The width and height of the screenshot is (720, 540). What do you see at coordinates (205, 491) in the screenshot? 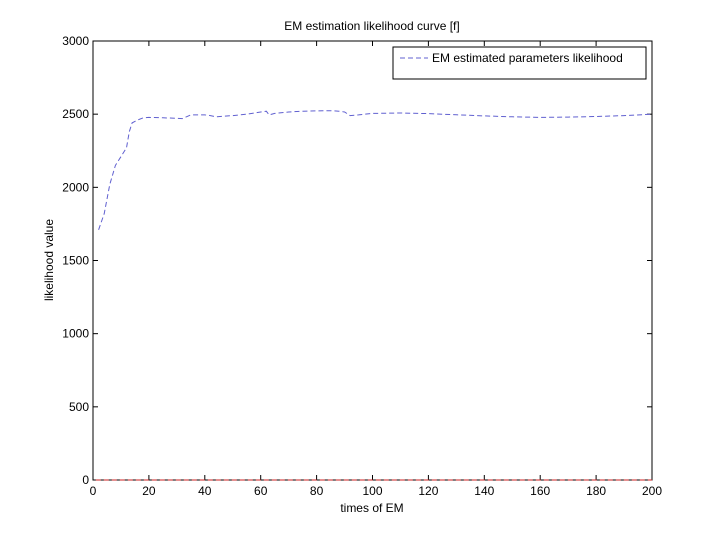
I see `x-tick-label: 40` at bounding box center [205, 491].